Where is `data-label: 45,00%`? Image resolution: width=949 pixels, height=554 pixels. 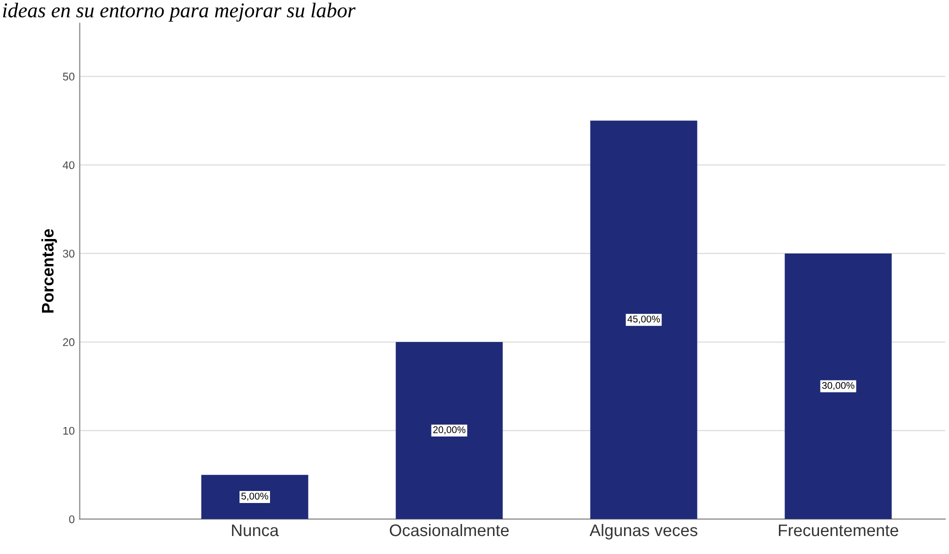
data-label: 45,00% is located at coordinates (643, 320).